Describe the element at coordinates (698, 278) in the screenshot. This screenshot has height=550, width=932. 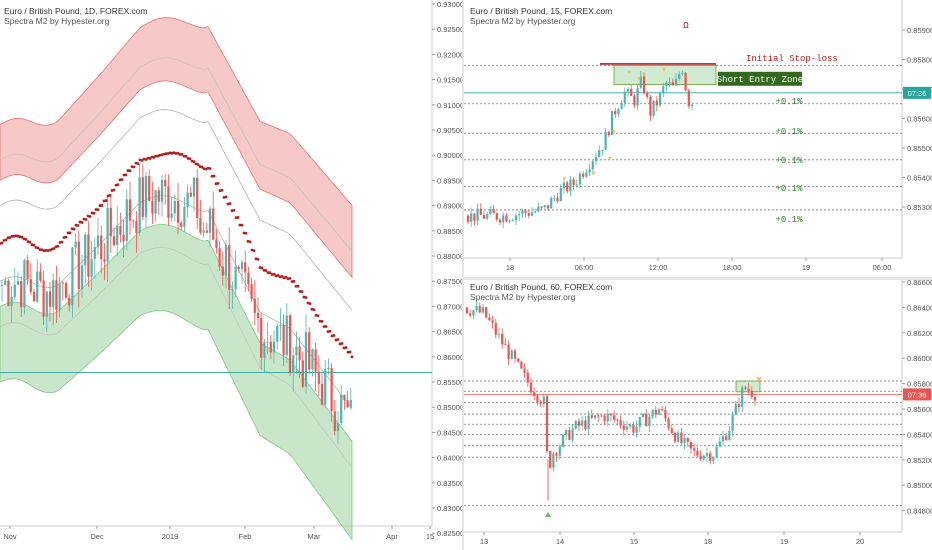
I see `panel-divider-horizontal` at that location.